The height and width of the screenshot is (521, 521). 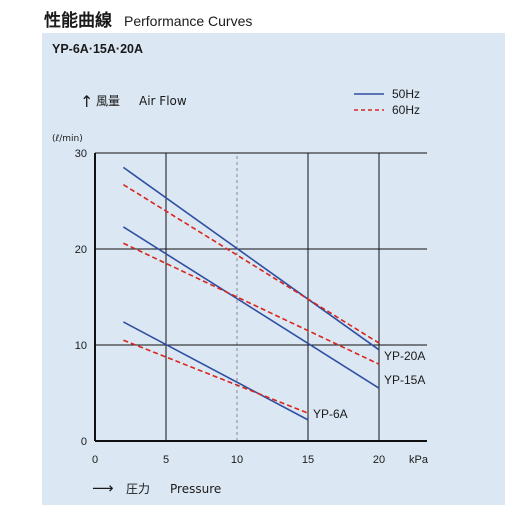 What do you see at coordinates (406, 110) in the screenshot?
I see `legend-60hz-label: 60Hz` at bounding box center [406, 110].